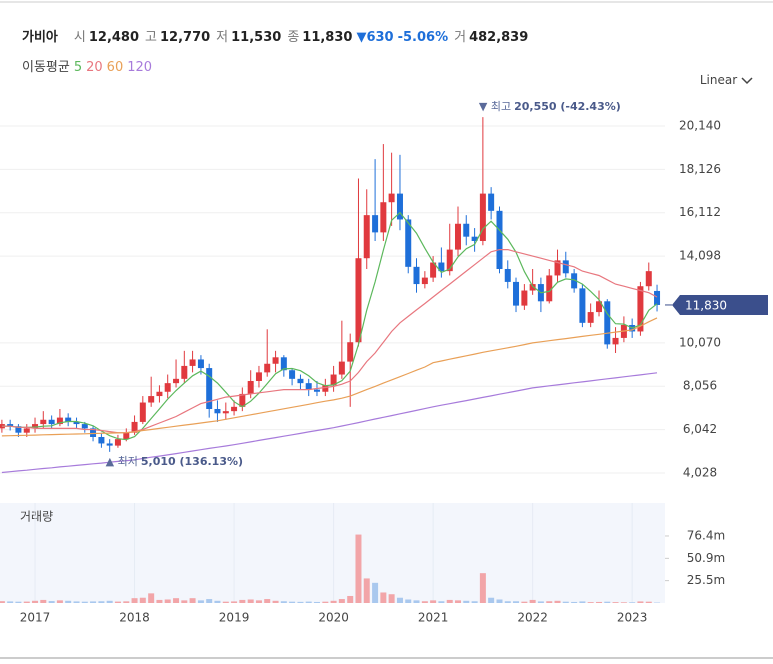 This screenshot has width=773, height=664. What do you see at coordinates (720, 304) in the screenshot?
I see `last-price-tag` at bounding box center [720, 304].